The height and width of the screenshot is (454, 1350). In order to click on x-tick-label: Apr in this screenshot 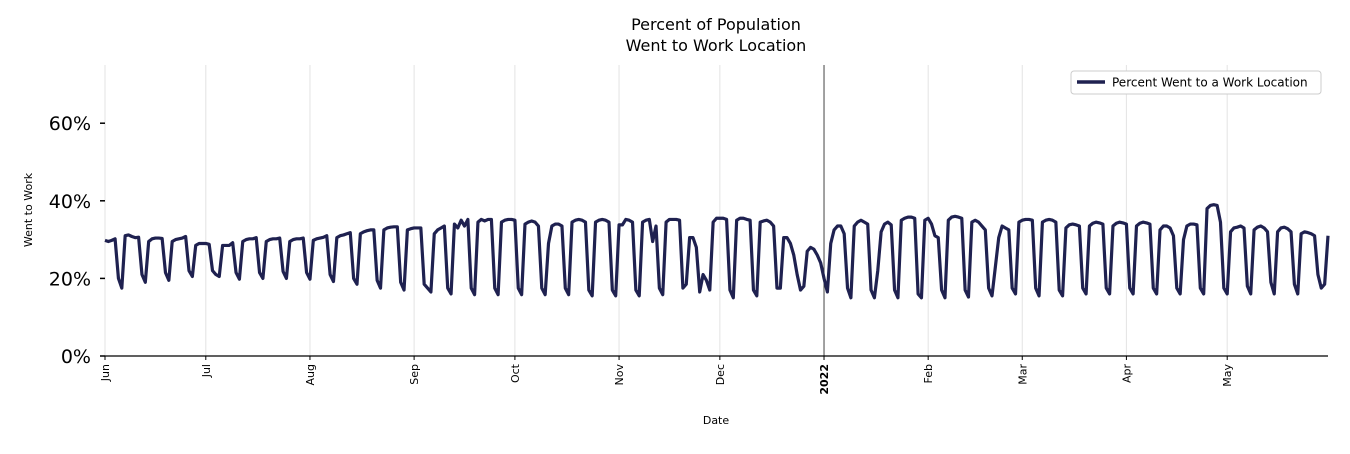, I will do `click(1126, 374)`.